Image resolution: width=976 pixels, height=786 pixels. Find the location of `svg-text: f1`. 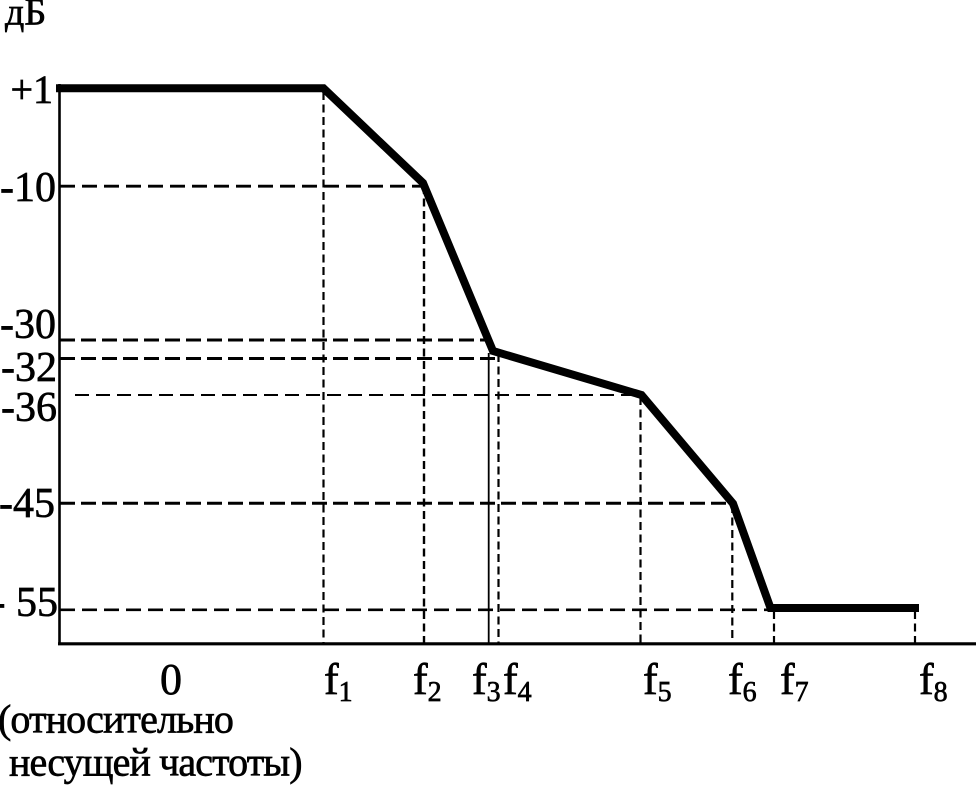

svg-text: f1 is located at coordinates (338, 681).